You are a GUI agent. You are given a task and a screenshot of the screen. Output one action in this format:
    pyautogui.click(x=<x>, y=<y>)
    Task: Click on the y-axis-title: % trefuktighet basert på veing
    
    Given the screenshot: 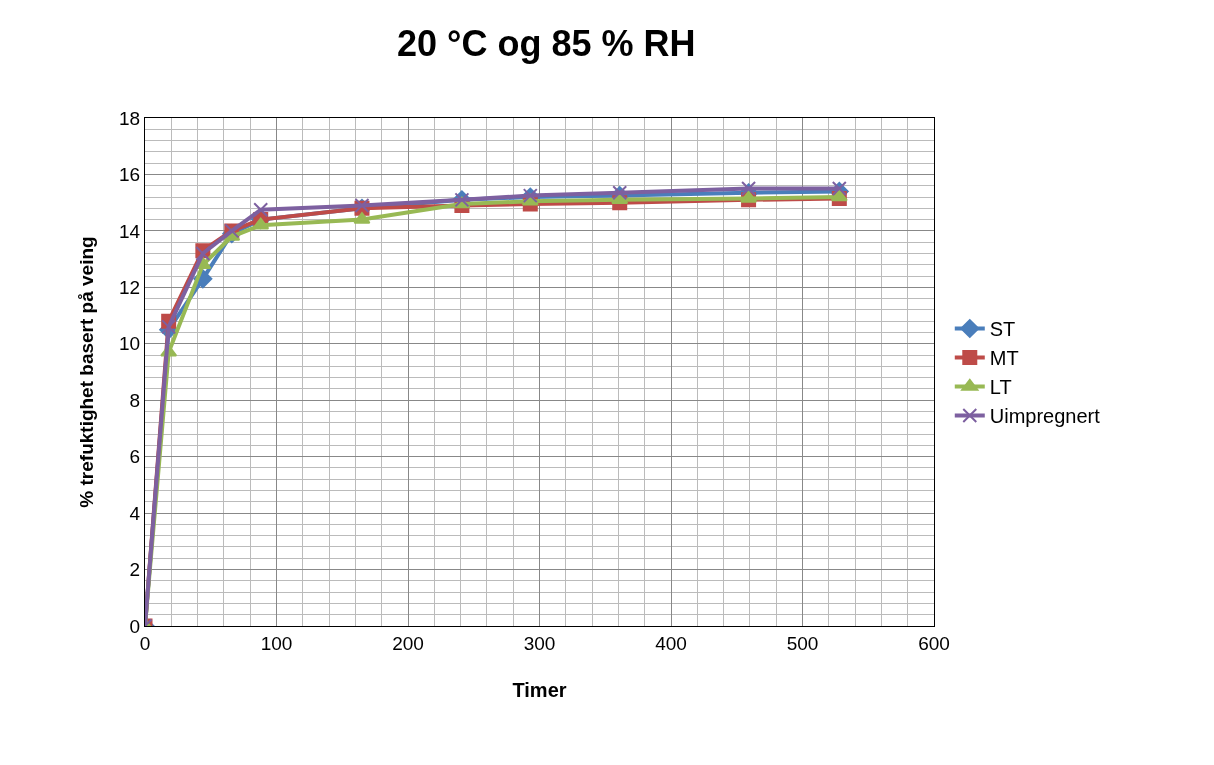 What is the action you would take?
    pyautogui.click(x=86, y=372)
    